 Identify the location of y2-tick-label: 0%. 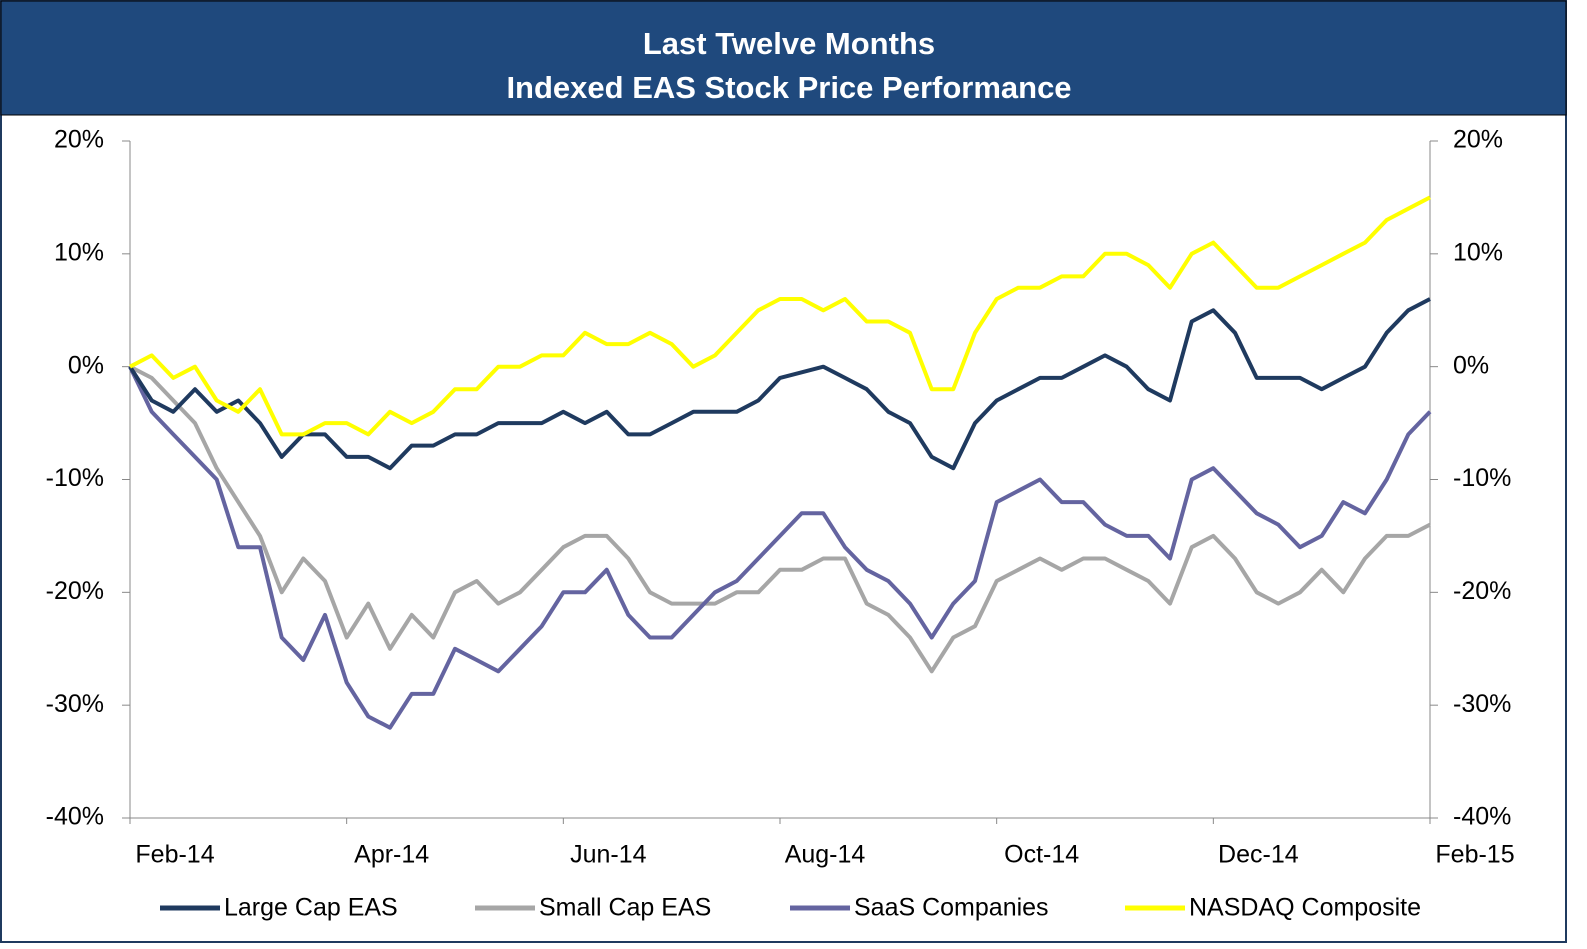
(1471, 365).